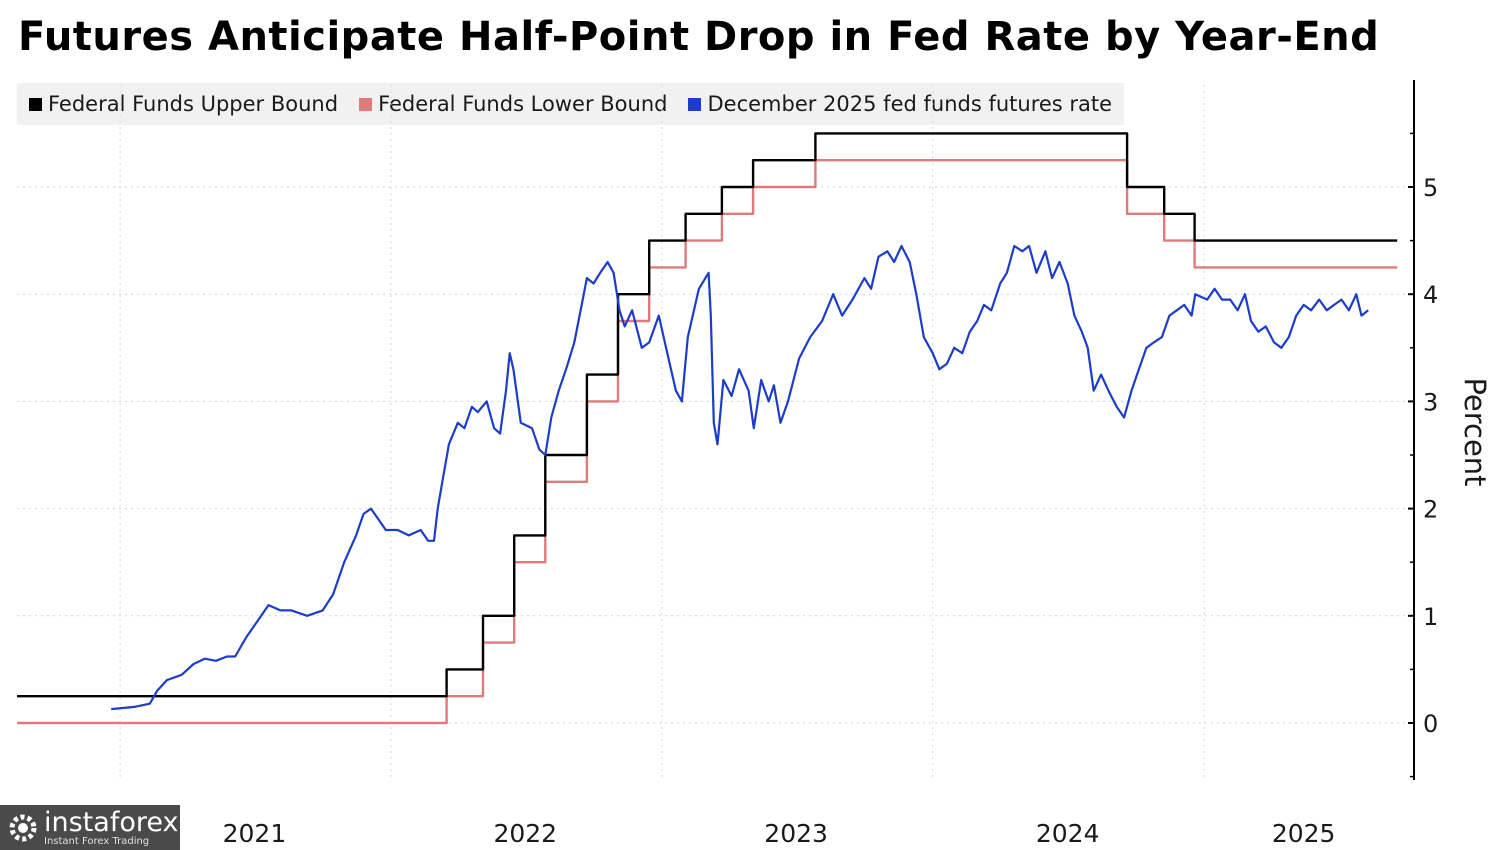 The width and height of the screenshot is (1500, 850). I want to click on watermark-logo: instaforex Instant Forex Trading, so click(90, 827).